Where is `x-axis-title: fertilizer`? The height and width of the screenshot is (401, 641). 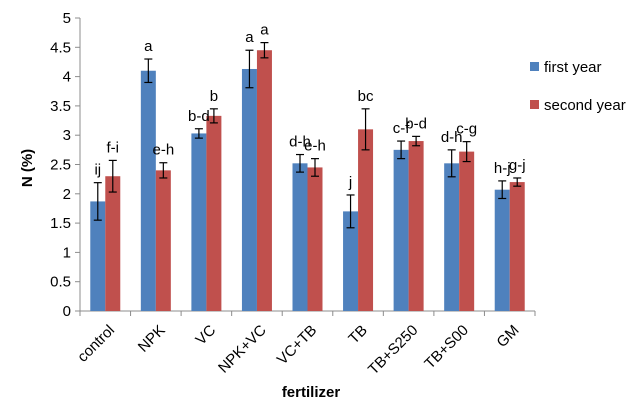
x-axis-title: fertilizer is located at coordinates (311, 392).